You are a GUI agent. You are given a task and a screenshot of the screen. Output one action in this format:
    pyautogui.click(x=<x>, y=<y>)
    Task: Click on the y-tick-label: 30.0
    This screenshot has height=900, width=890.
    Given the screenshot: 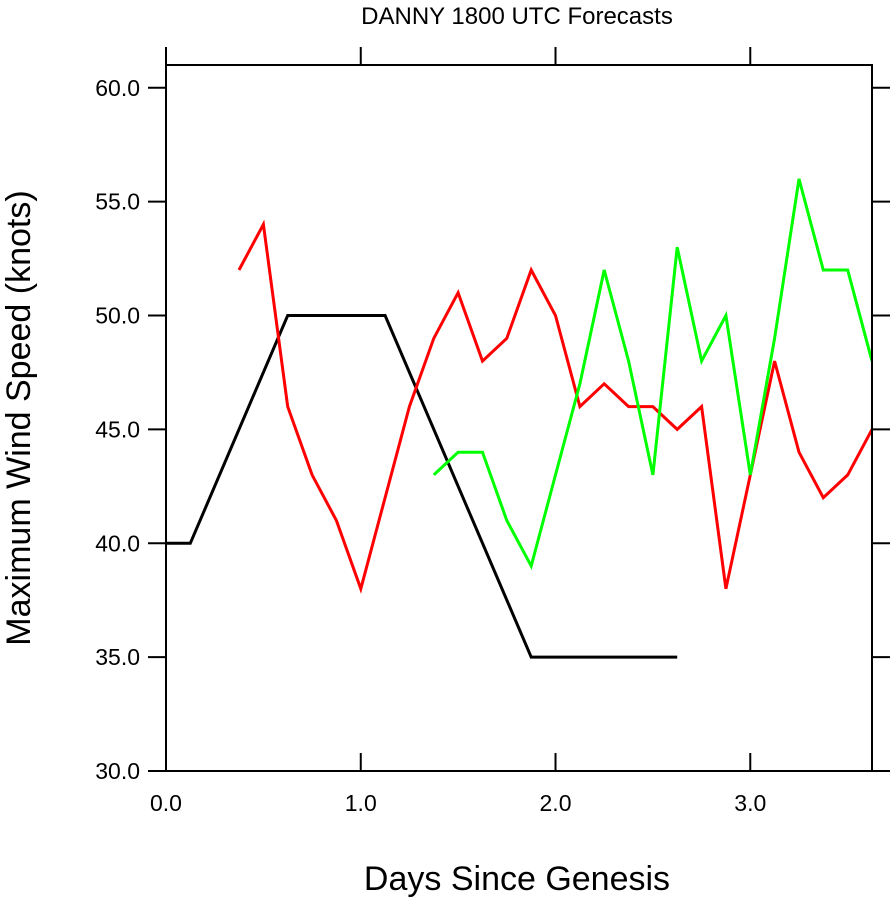 What is the action you would take?
    pyautogui.click(x=117, y=771)
    